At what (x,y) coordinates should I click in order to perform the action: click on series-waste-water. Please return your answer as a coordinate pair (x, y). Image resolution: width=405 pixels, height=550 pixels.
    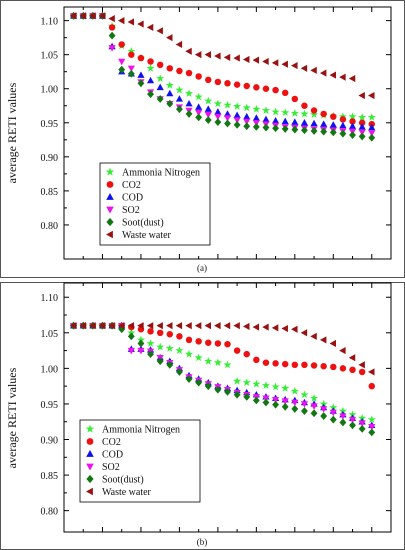
    Looking at the image, I should click on (222, 349).